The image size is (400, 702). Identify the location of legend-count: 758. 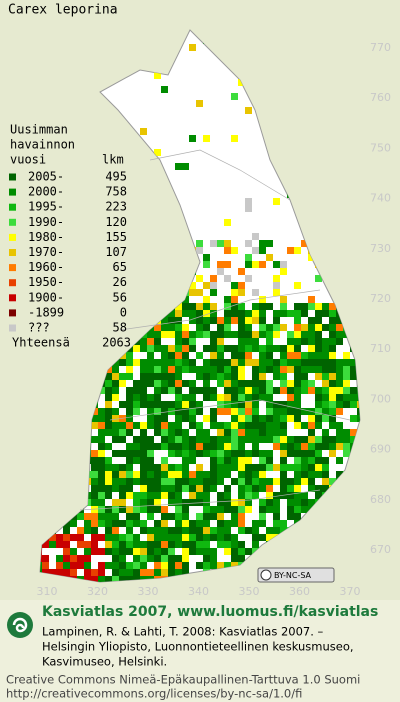
(116, 192).